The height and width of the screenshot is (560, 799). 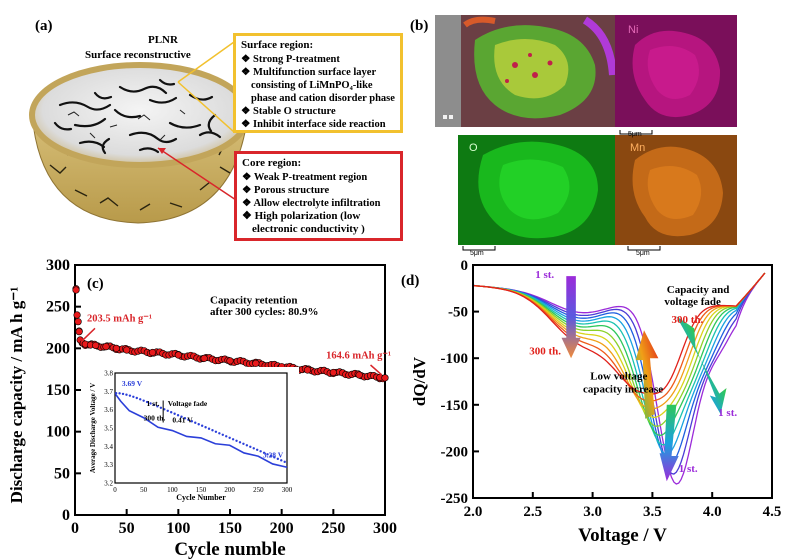 What do you see at coordinates (230, 528) in the screenshot?
I see `x-tick-label: 150` at bounding box center [230, 528].